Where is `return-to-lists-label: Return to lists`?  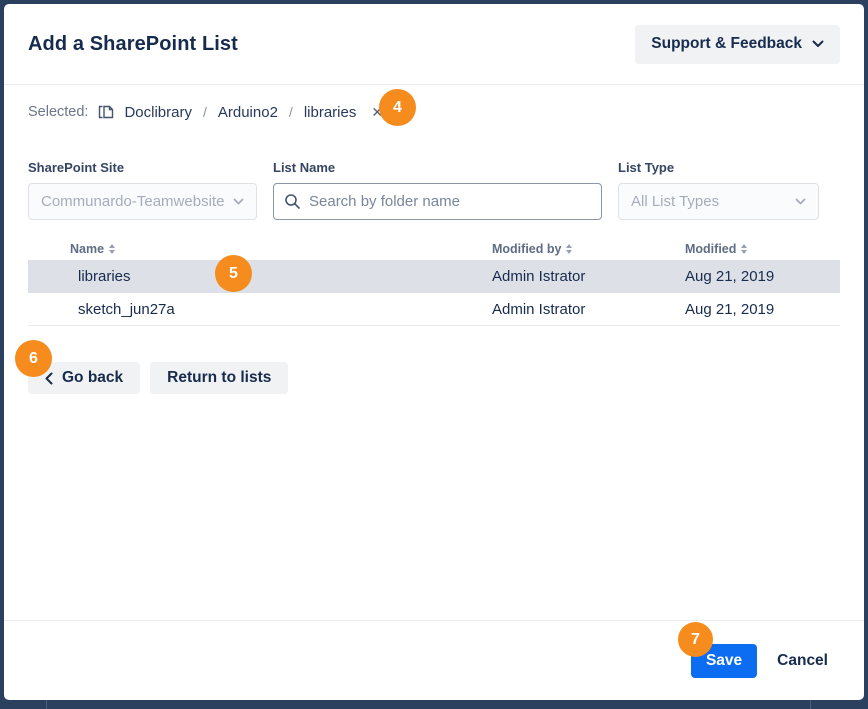
return-to-lists-label: Return to lists is located at coordinates (219, 377).